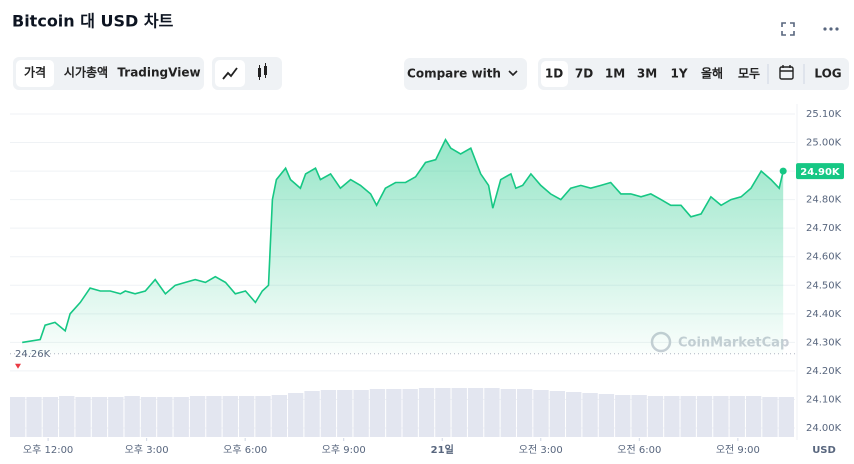 Image resolution: width=854 pixels, height=464 pixels. Describe the element at coordinates (454, 74) in the screenshot. I see `compare-label: Compare with` at that location.